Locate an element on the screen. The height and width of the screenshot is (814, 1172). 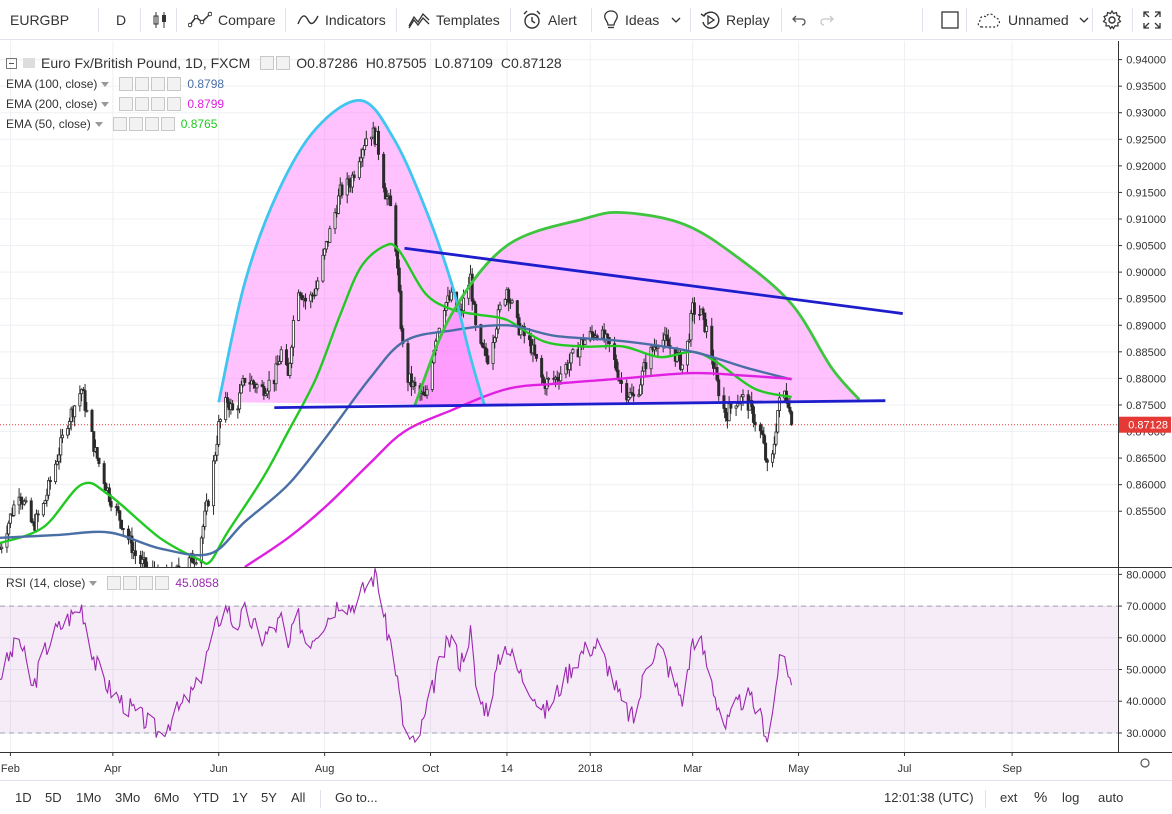
range-all-button: All is located at coordinates (298, 797).